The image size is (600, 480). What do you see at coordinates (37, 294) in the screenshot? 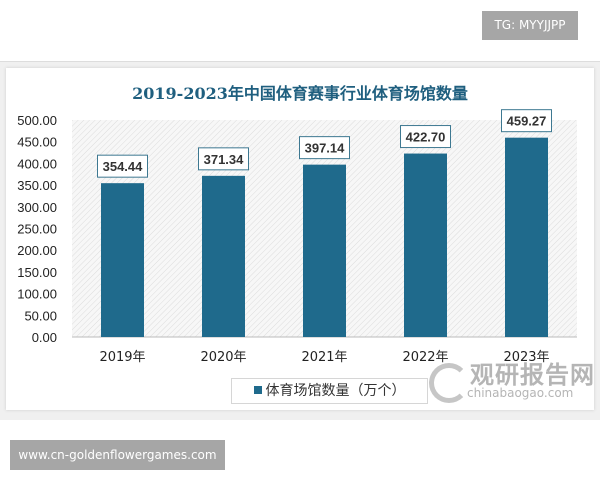
I see `y-tick-label: 100.00` at bounding box center [37, 294].